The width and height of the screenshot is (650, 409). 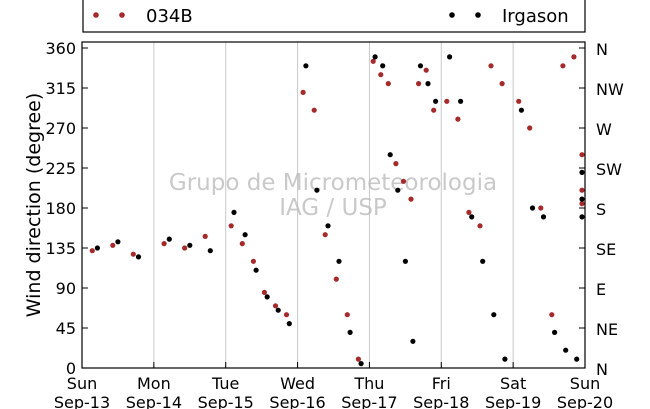 What do you see at coordinates (513, 401) in the screenshot?
I see `x-tick-label-date: Sep-19` at bounding box center [513, 401].